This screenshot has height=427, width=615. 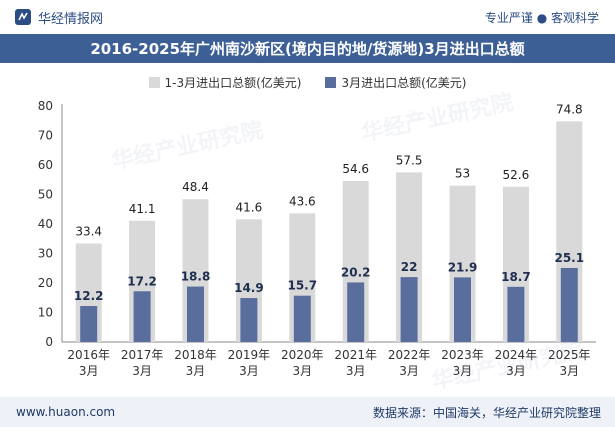 What do you see at coordinates (45, 165) in the screenshot?
I see `y-tick-label: 60` at bounding box center [45, 165].